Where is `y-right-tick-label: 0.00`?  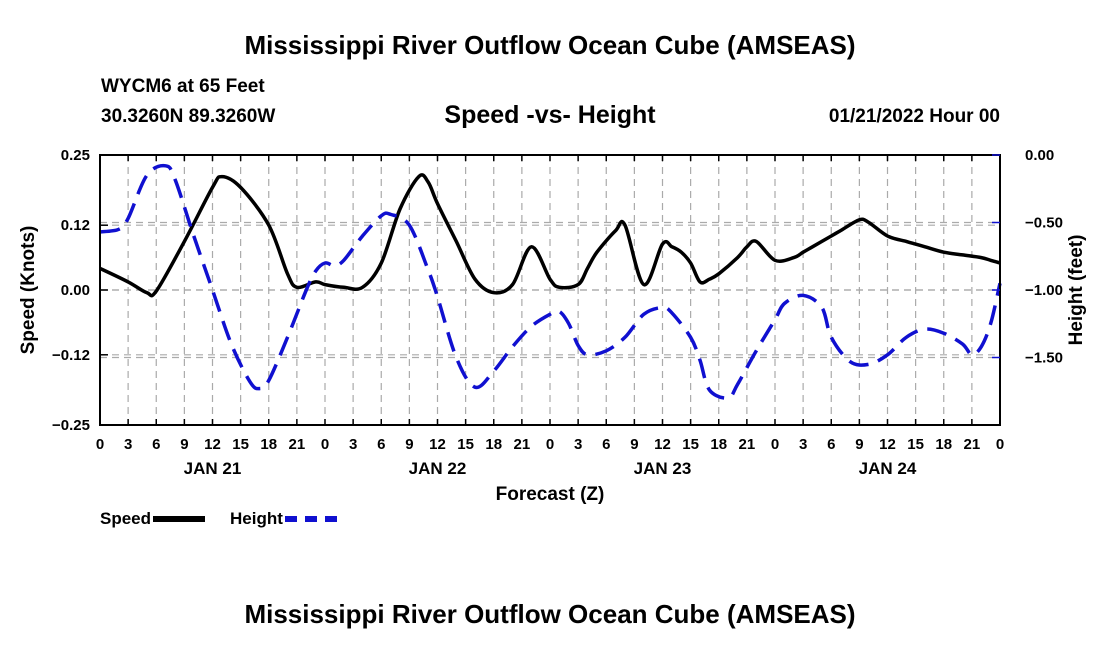
y-right-tick-label: 0.00 is located at coordinates (1039, 155).